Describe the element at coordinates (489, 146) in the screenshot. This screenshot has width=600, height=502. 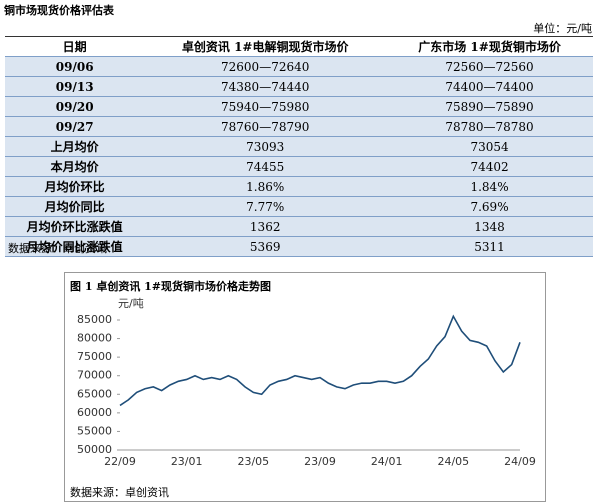
I see `table-cell: 73054` at that location.